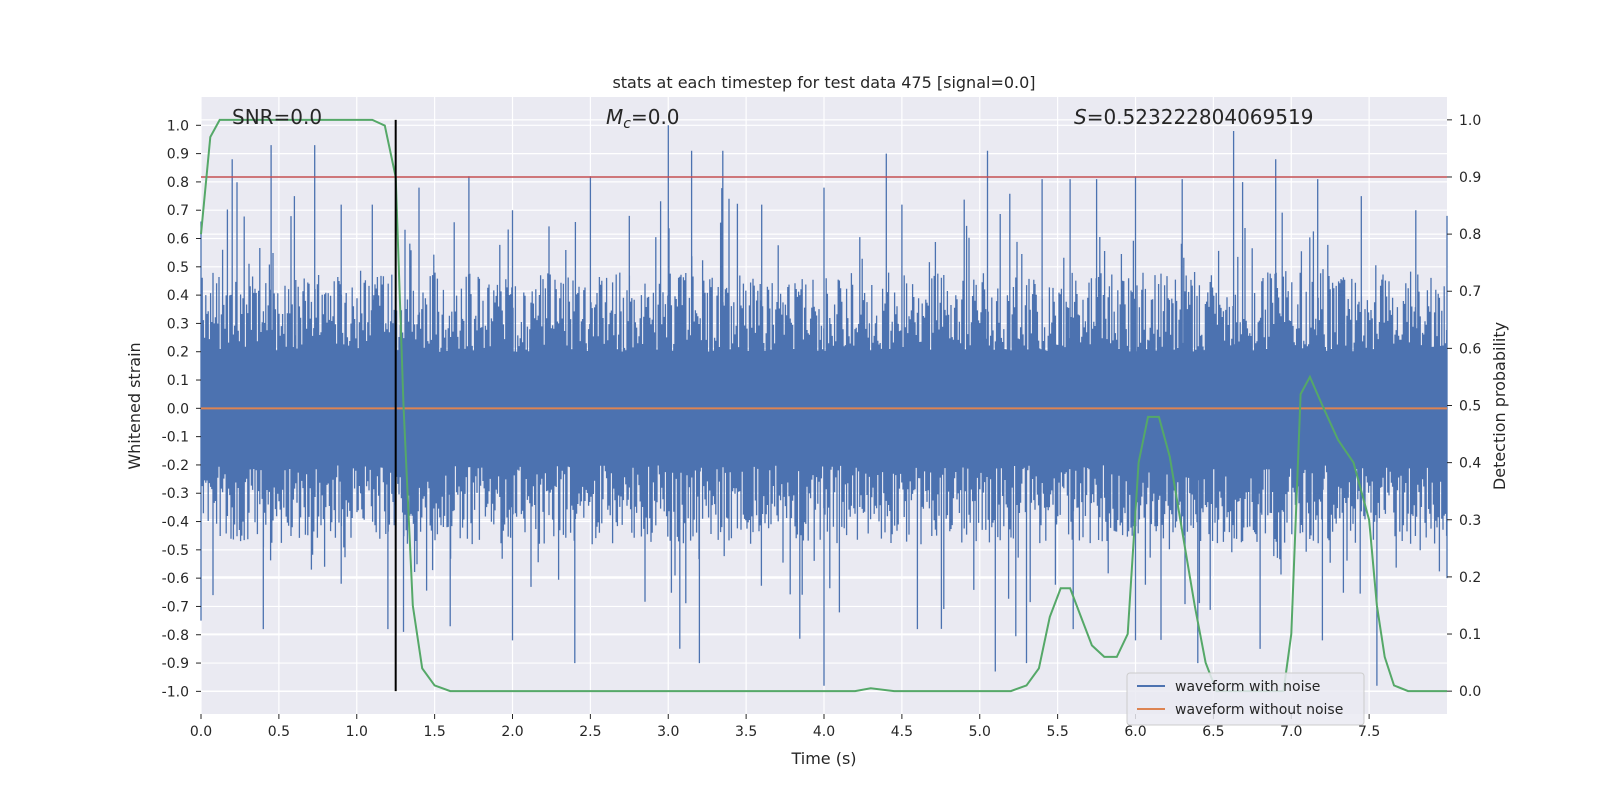  What do you see at coordinates (175, 551) in the screenshot?
I see `y-left-tick-label: -0.5` at bounding box center [175, 551].